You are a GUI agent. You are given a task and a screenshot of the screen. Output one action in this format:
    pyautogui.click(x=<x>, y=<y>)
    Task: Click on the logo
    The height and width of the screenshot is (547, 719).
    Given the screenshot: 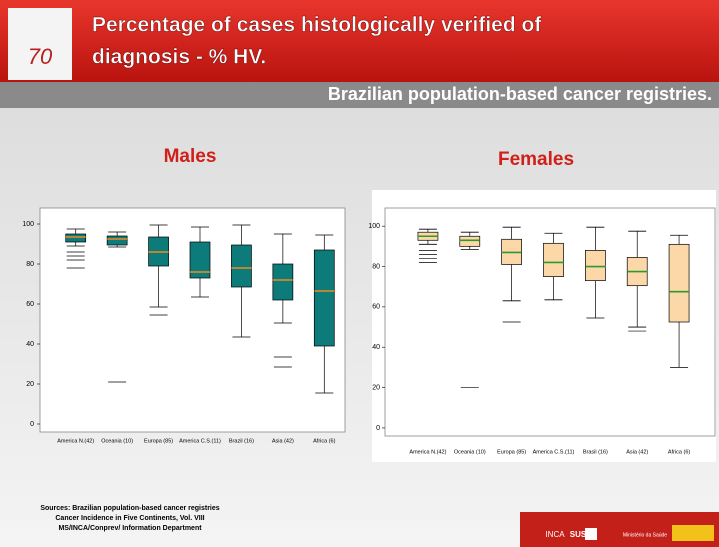 What is the action you would take?
    pyautogui.click(x=40, y=44)
    